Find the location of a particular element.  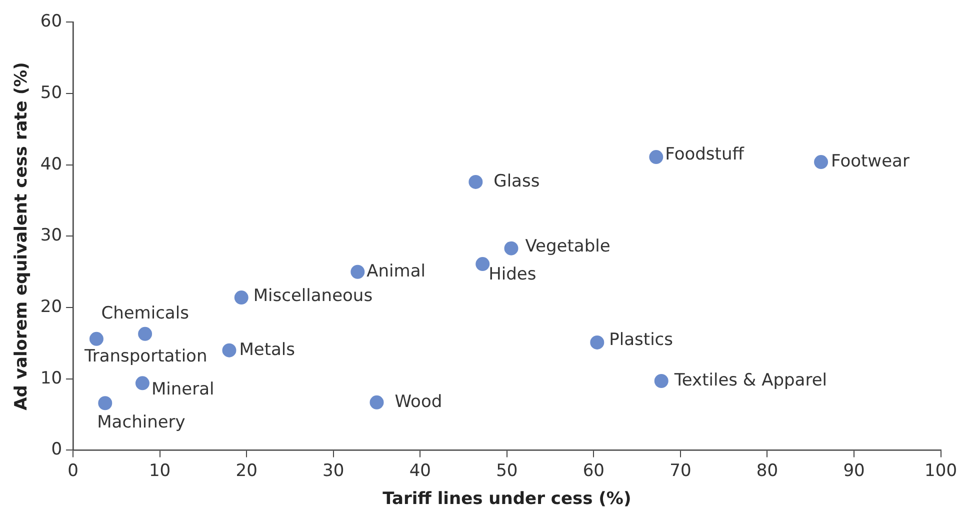

x-tick-label: 50 is located at coordinates (507, 470).